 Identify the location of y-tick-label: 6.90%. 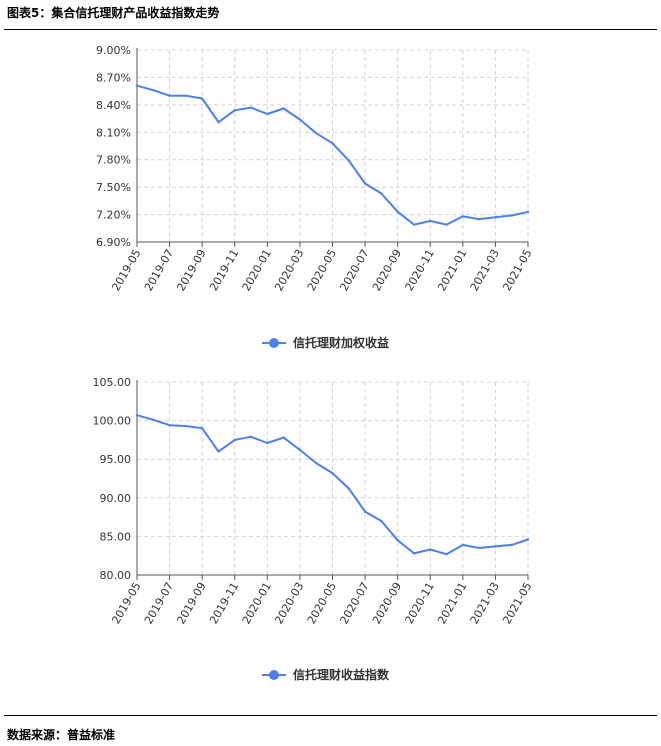
(113, 242).